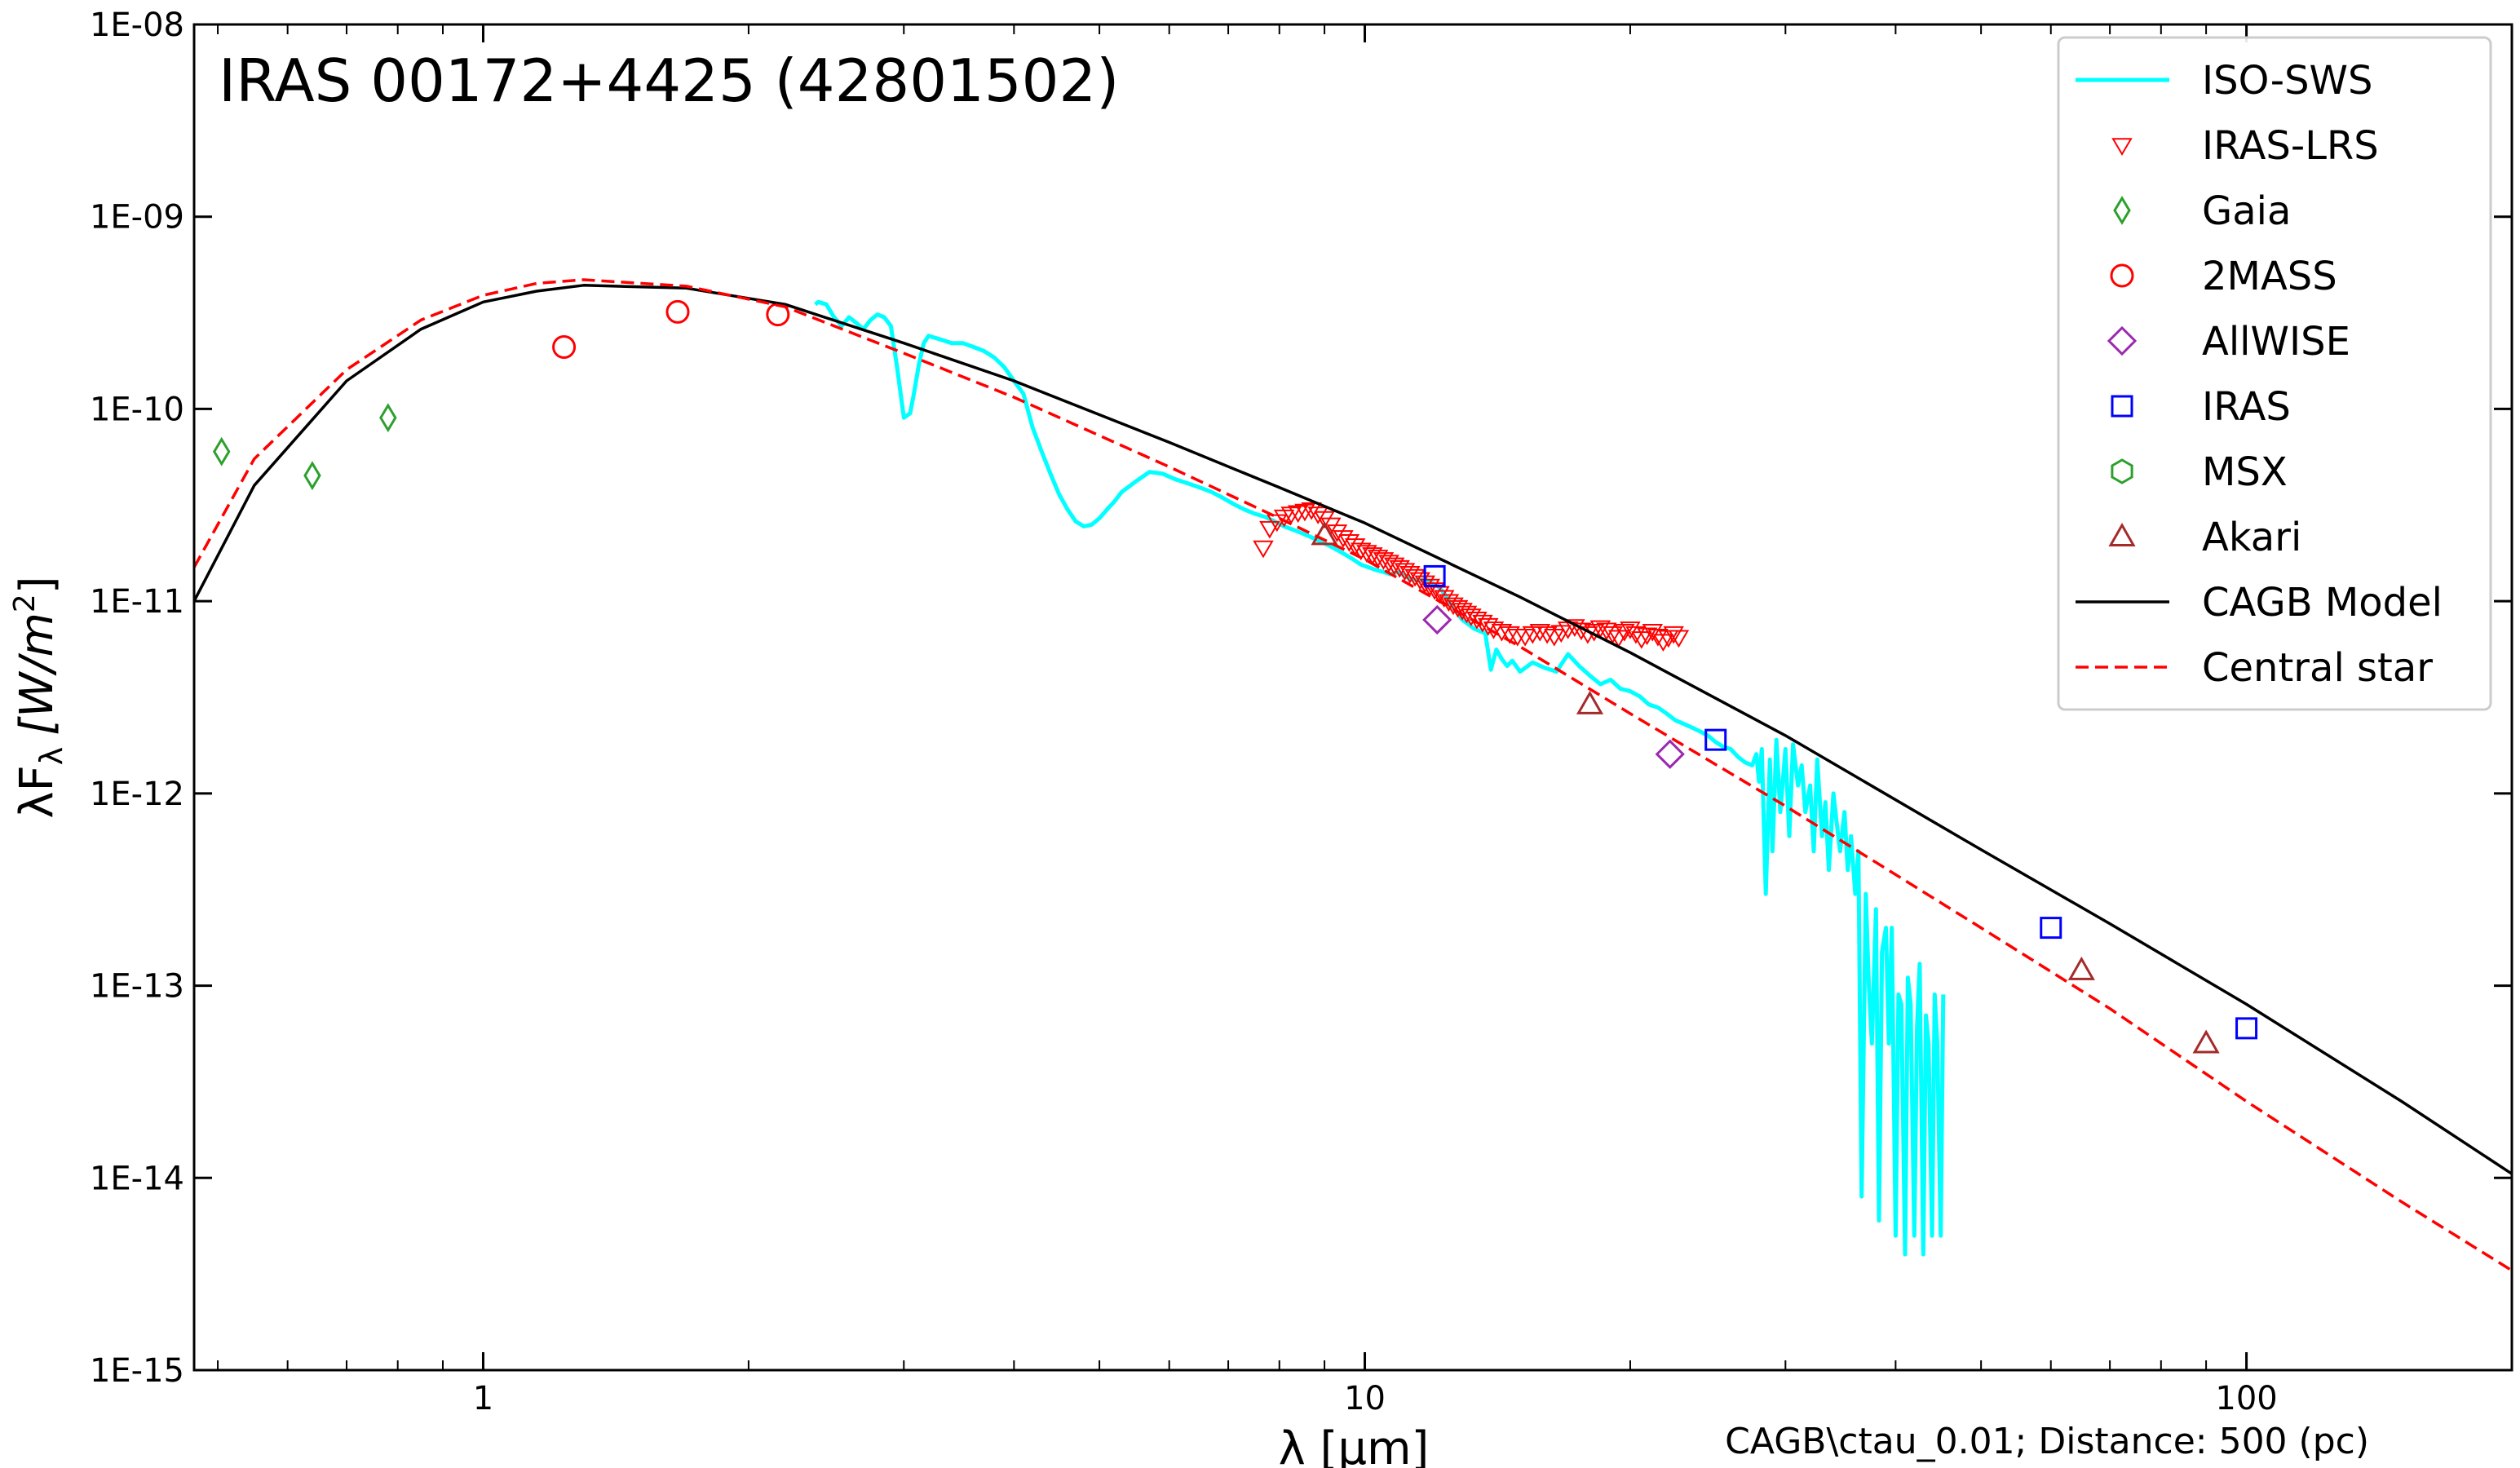 This screenshot has height=1468, width=2520. Describe the element at coordinates (137, 218) in the screenshot. I see `y-tick-label: 1E-09` at that location.